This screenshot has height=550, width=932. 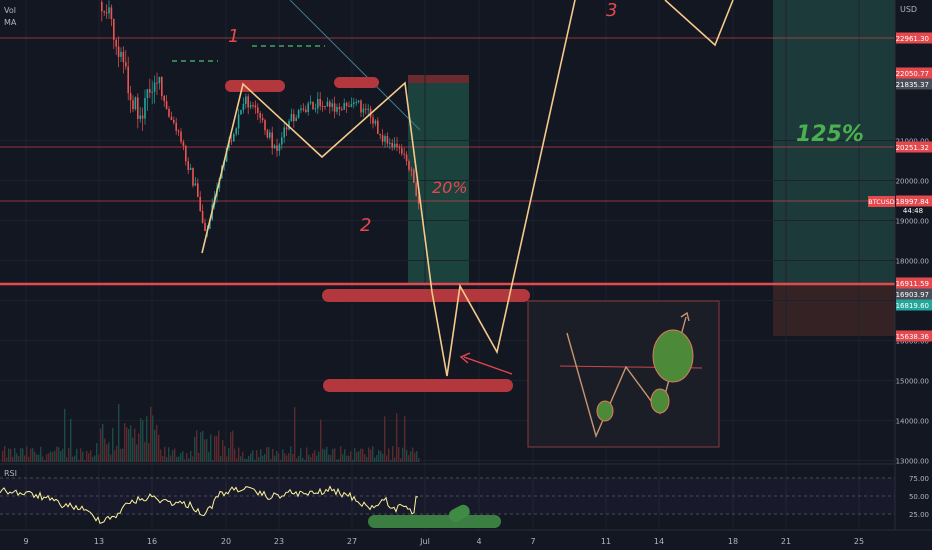 What do you see at coordinates (912, 182) in the screenshot?
I see `y-tick-label: 20000.00` at bounding box center [912, 182].